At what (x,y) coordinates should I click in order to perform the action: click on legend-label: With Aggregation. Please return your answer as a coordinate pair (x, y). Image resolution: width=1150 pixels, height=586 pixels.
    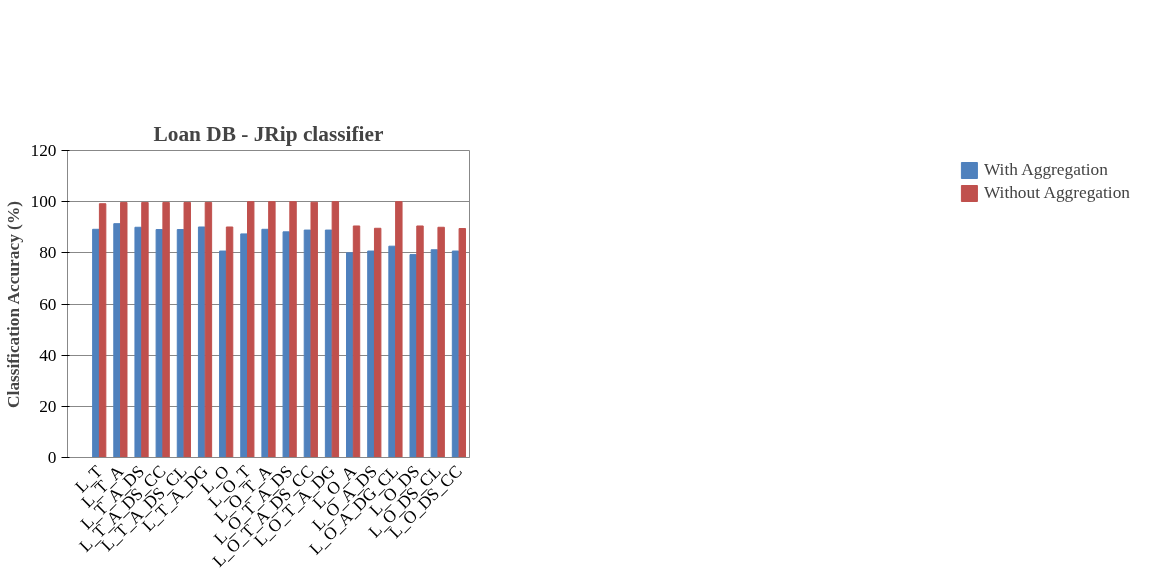
    Looking at the image, I should click on (1045, 170).